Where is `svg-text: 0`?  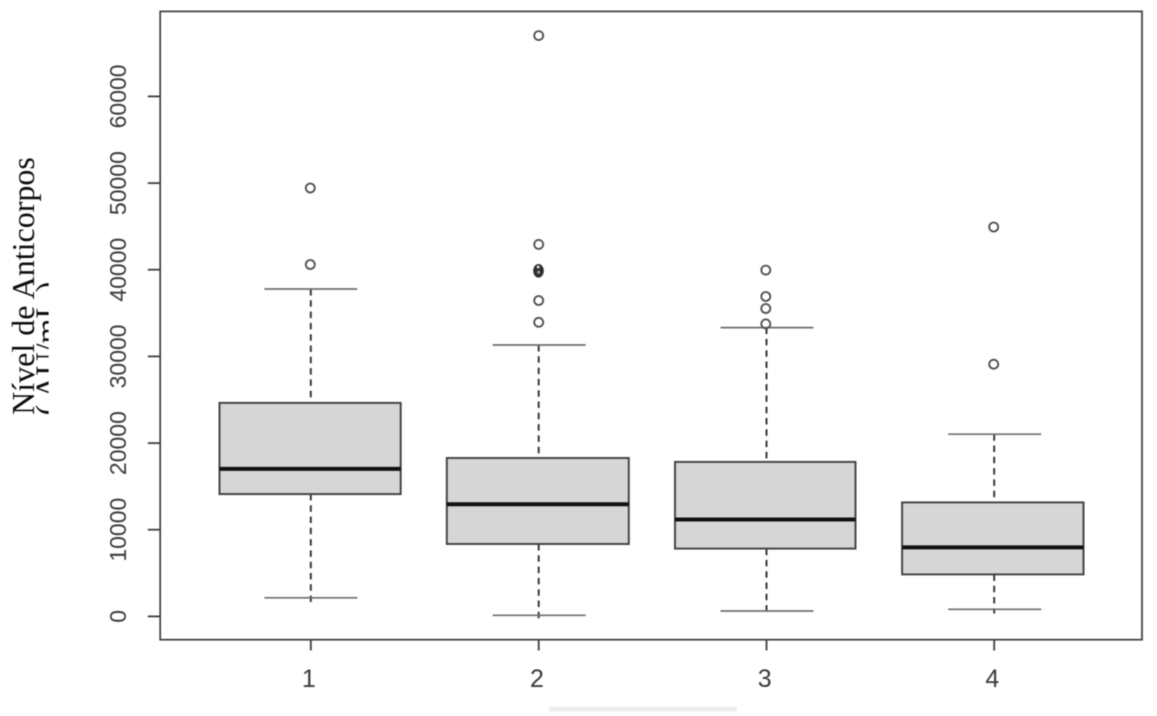 svg-text: 0 is located at coordinates (118, 616).